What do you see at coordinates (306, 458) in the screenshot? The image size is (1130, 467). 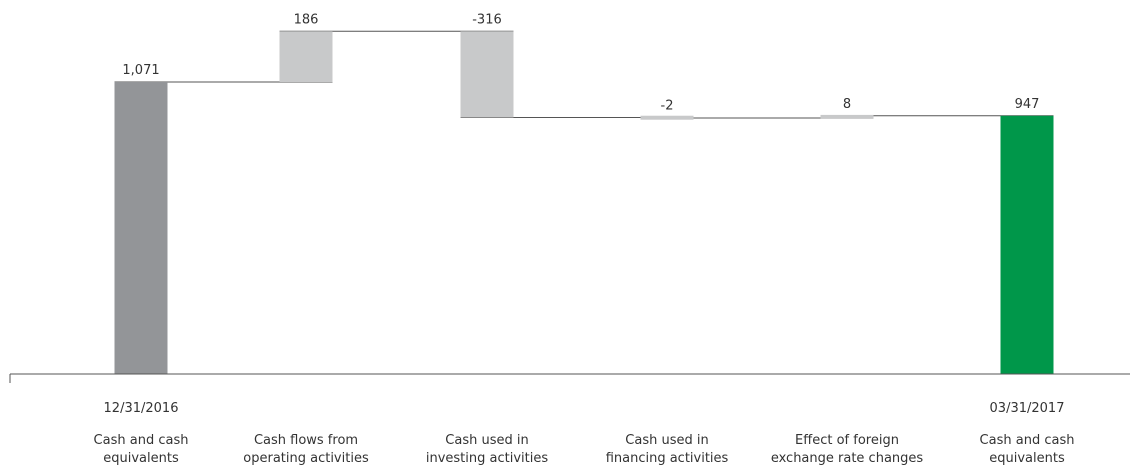 I see `category-label-line: operating activities` at bounding box center [306, 458].